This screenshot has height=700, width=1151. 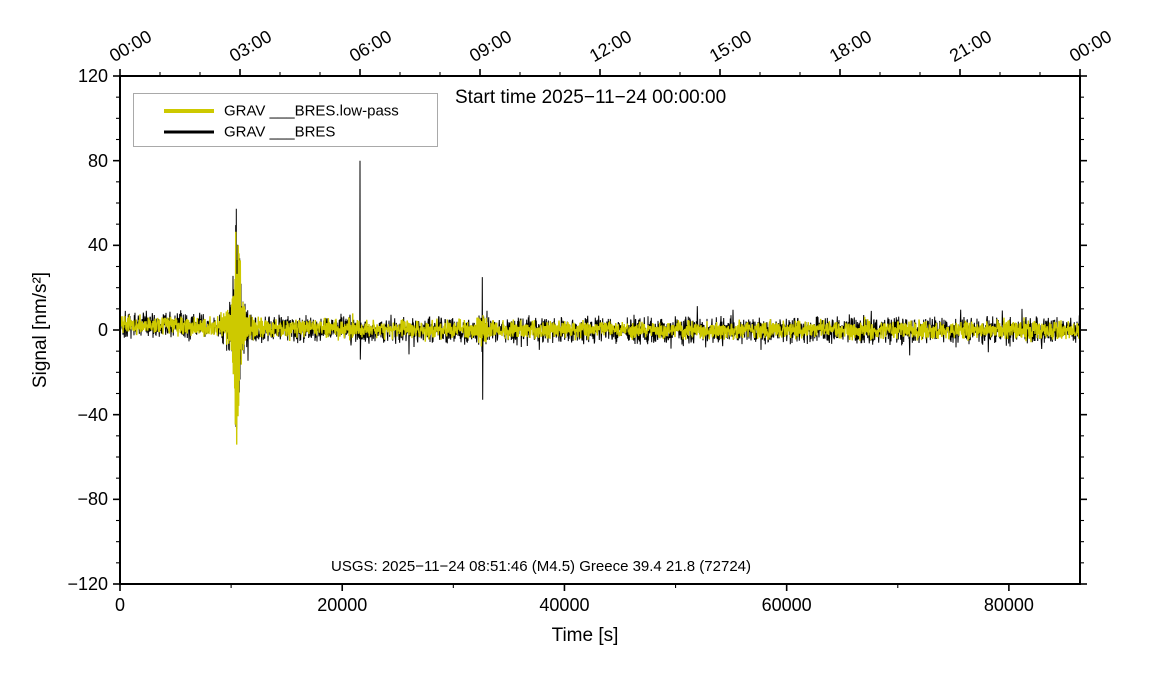 I want to click on x-axis-title: Time [s], so click(x=585, y=635).